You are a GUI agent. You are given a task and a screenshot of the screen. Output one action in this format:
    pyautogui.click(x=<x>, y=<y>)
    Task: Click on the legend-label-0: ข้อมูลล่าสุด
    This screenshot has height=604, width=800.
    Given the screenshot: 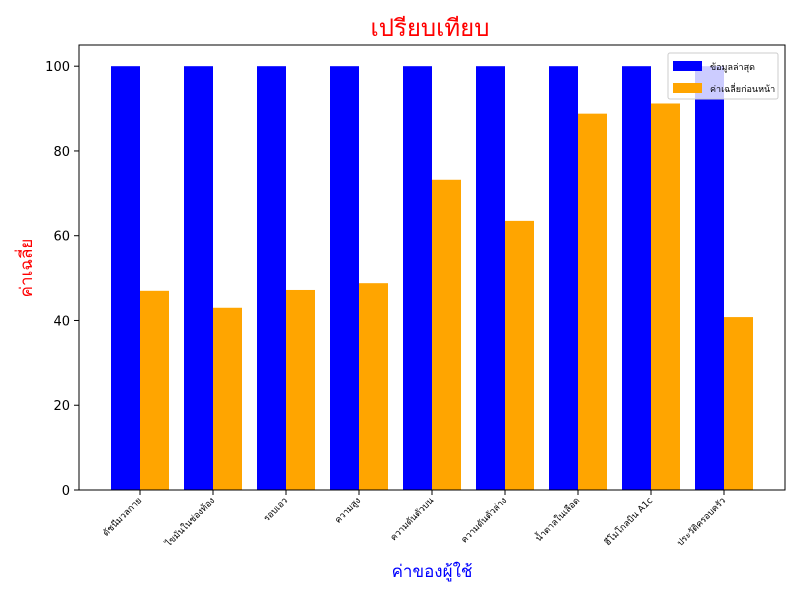 What is the action you would take?
    pyautogui.click(x=732, y=67)
    